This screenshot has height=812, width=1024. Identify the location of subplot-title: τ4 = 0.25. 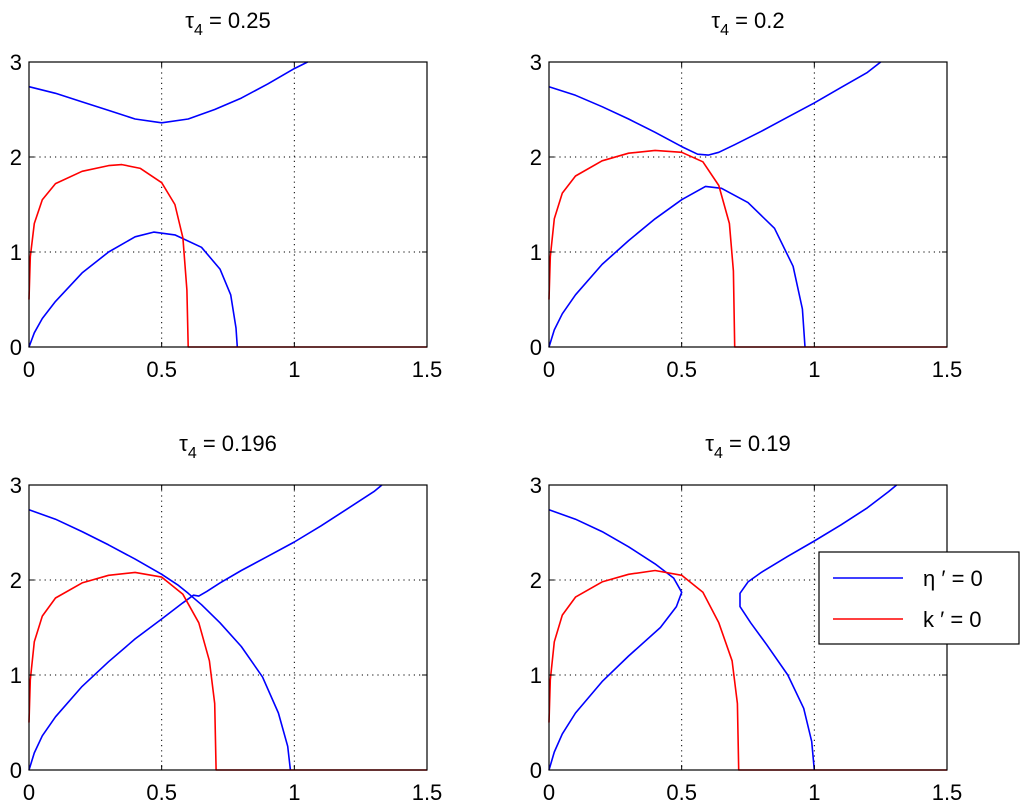
(228, 23).